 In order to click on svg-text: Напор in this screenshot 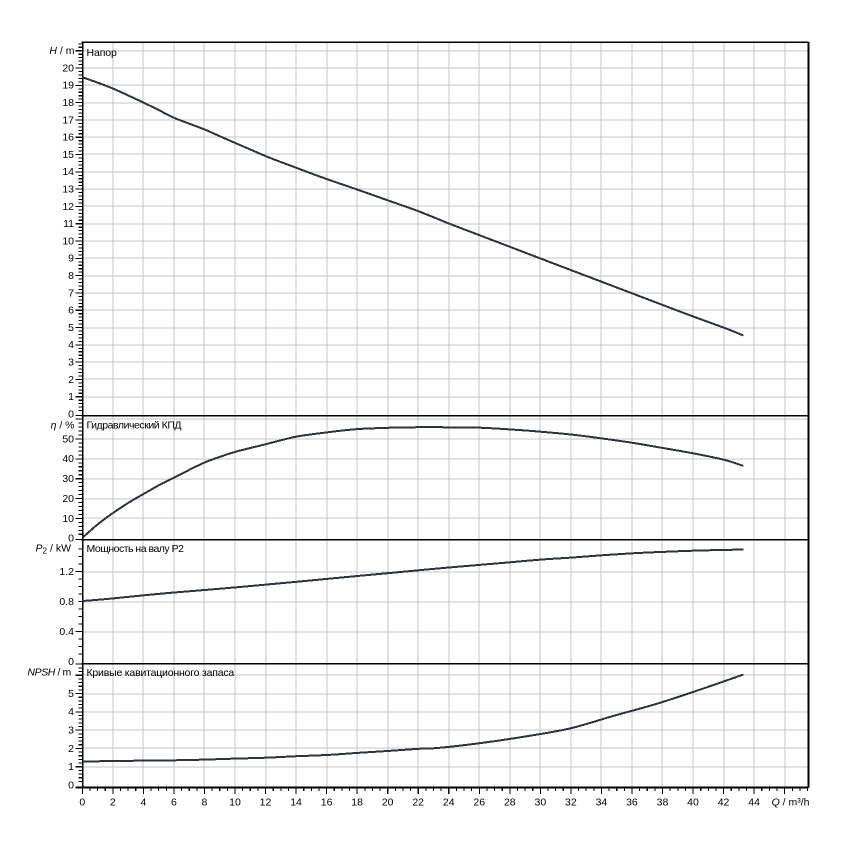, I will do `click(102, 53)`.